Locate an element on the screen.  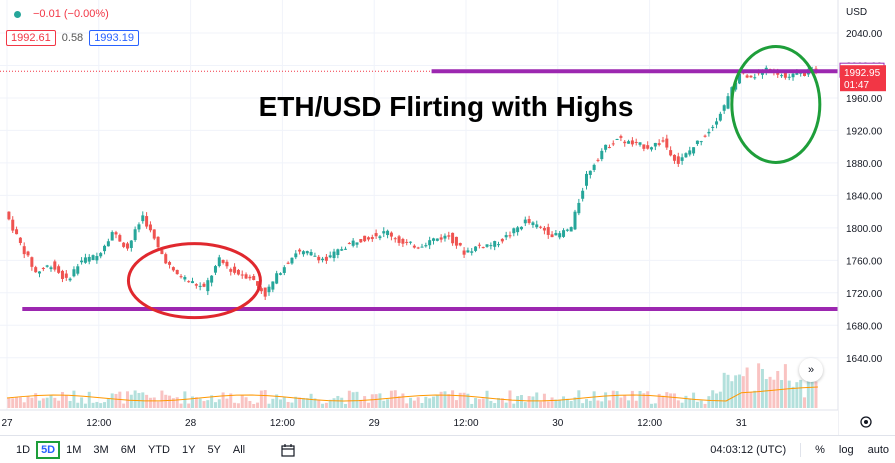
volume-bars is located at coordinates (412, 385).